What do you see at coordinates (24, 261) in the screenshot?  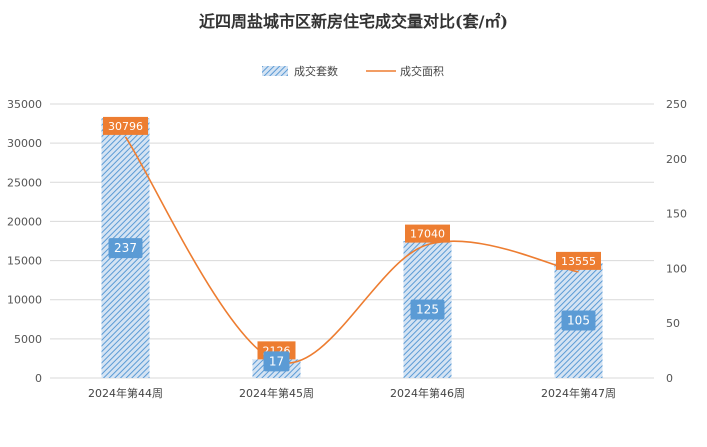 I see `left-tick-label: 15000` at bounding box center [24, 261].